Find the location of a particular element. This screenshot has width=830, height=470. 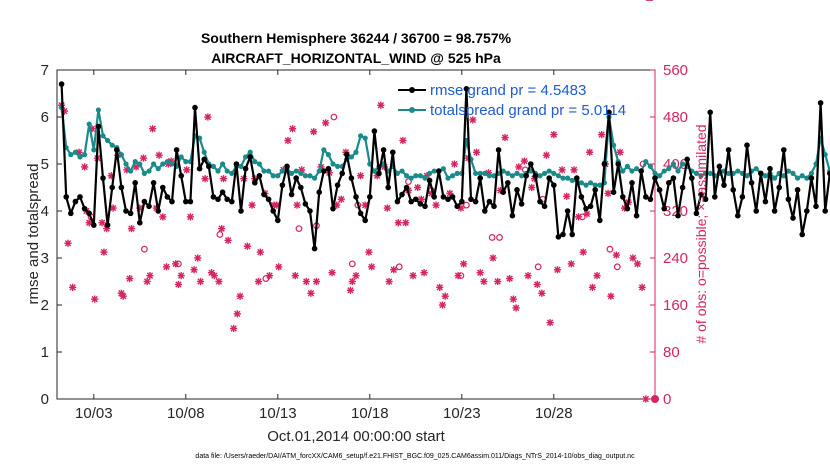

y-axis-left-ticks: 0 1 2 3 4 5 6 7 is located at coordinates (51, 235).